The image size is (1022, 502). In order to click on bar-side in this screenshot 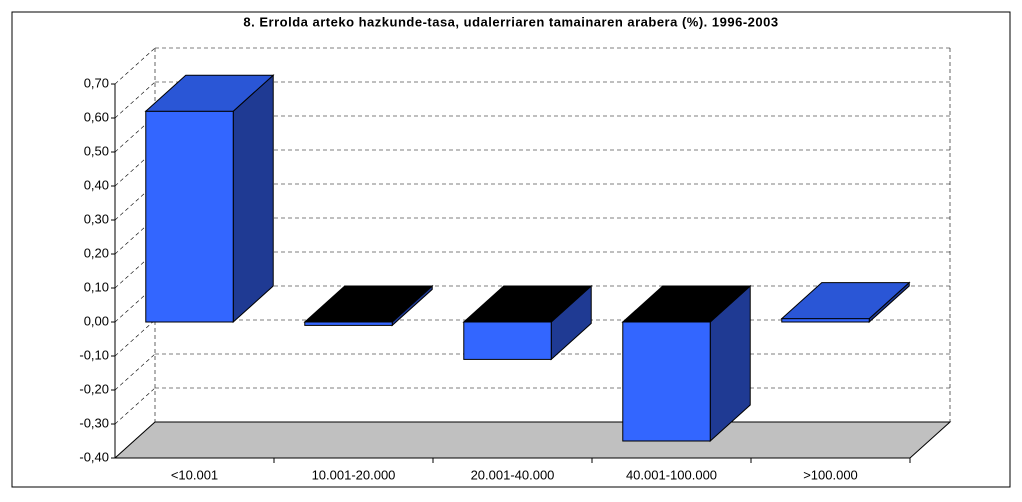, I will do `click(253, 199)`.